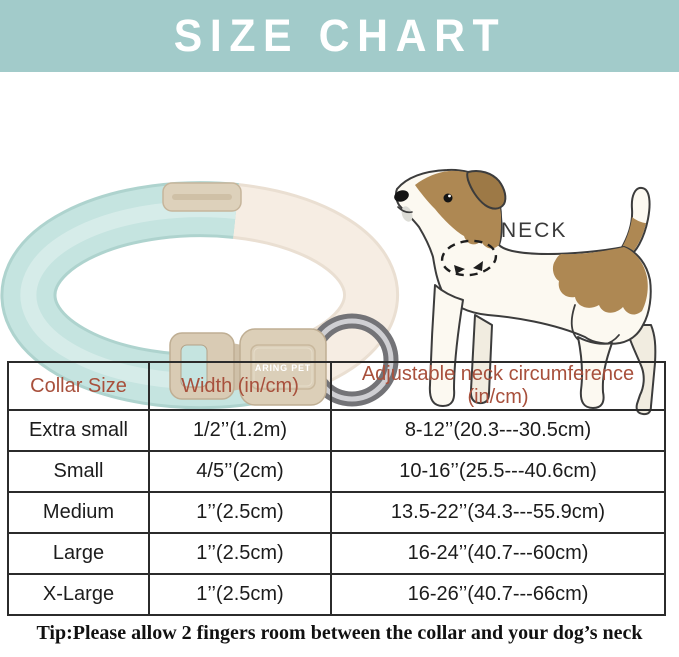  What do you see at coordinates (240, 430) in the screenshot?
I see `cell-width: 1/2’’(1.2m)` at bounding box center [240, 430].